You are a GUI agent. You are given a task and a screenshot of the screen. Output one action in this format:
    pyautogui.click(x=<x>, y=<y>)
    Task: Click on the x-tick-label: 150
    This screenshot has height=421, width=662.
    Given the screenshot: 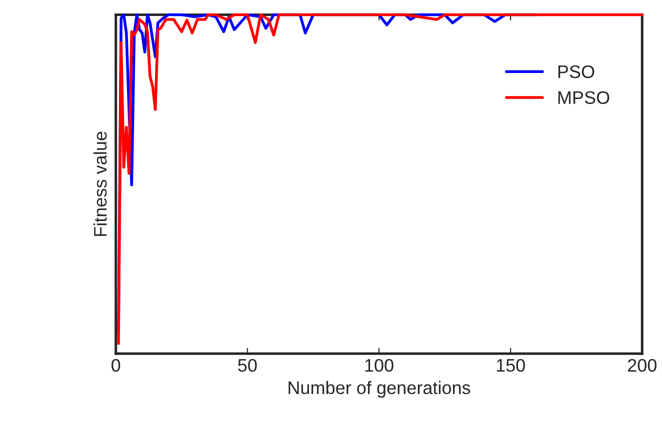 What is the action you would take?
    pyautogui.click(x=510, y=365)
    